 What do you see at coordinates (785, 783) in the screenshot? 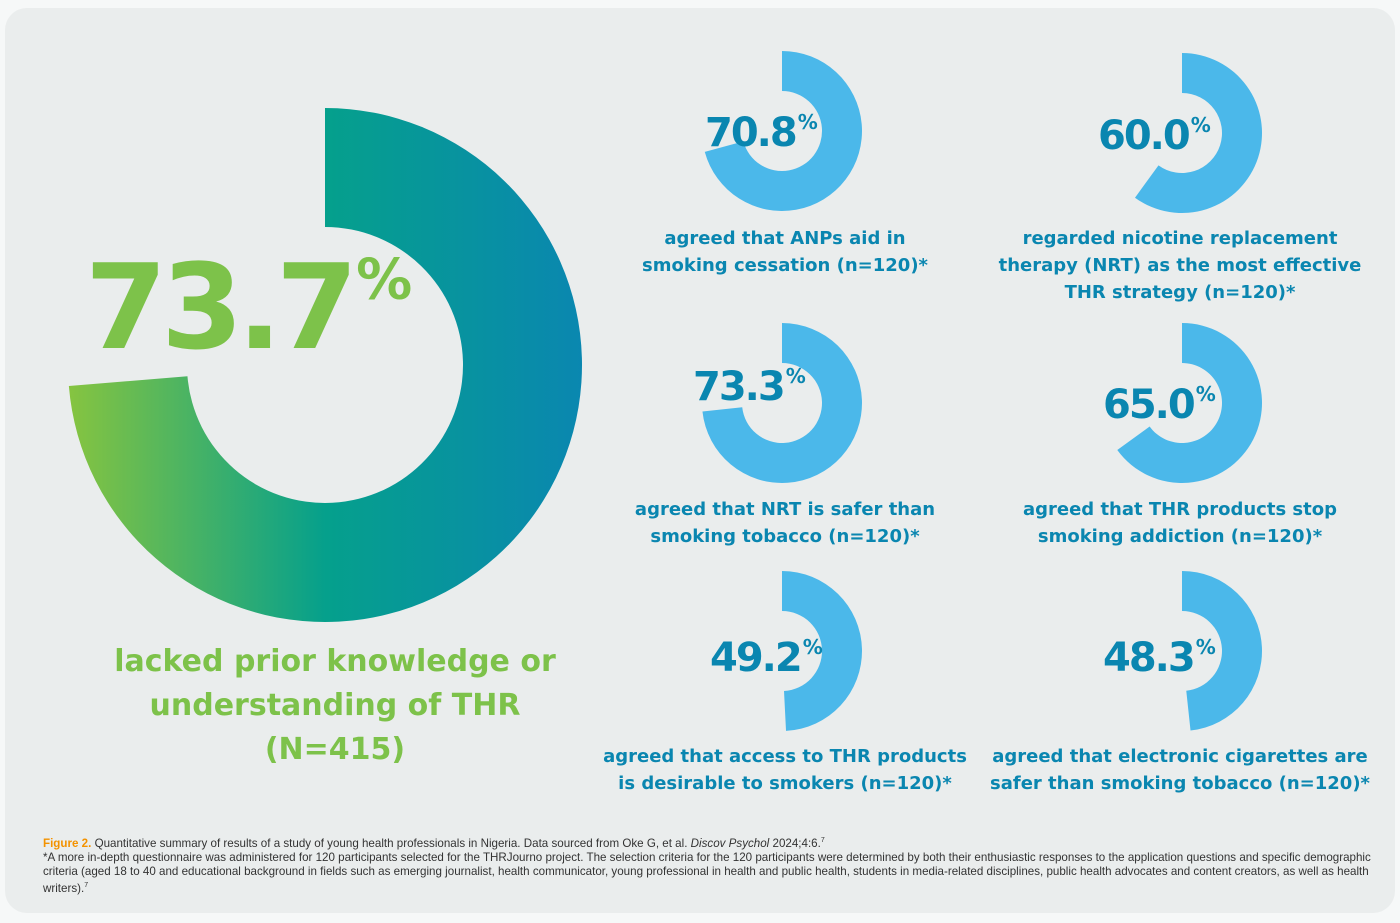
I see `caption-line: is desirable to smokers (n=120)*` at bounding box center [785, 783].